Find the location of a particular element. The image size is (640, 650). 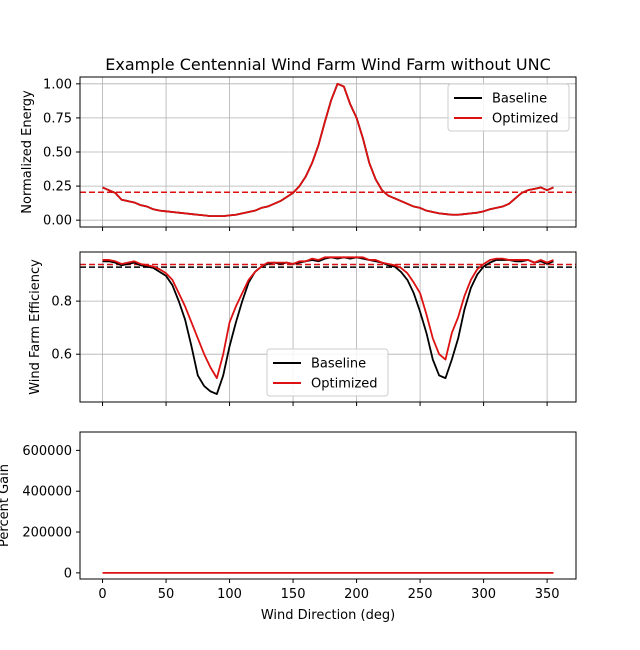

y-tick-label: 0.25 is located at coordinates (57, 187).